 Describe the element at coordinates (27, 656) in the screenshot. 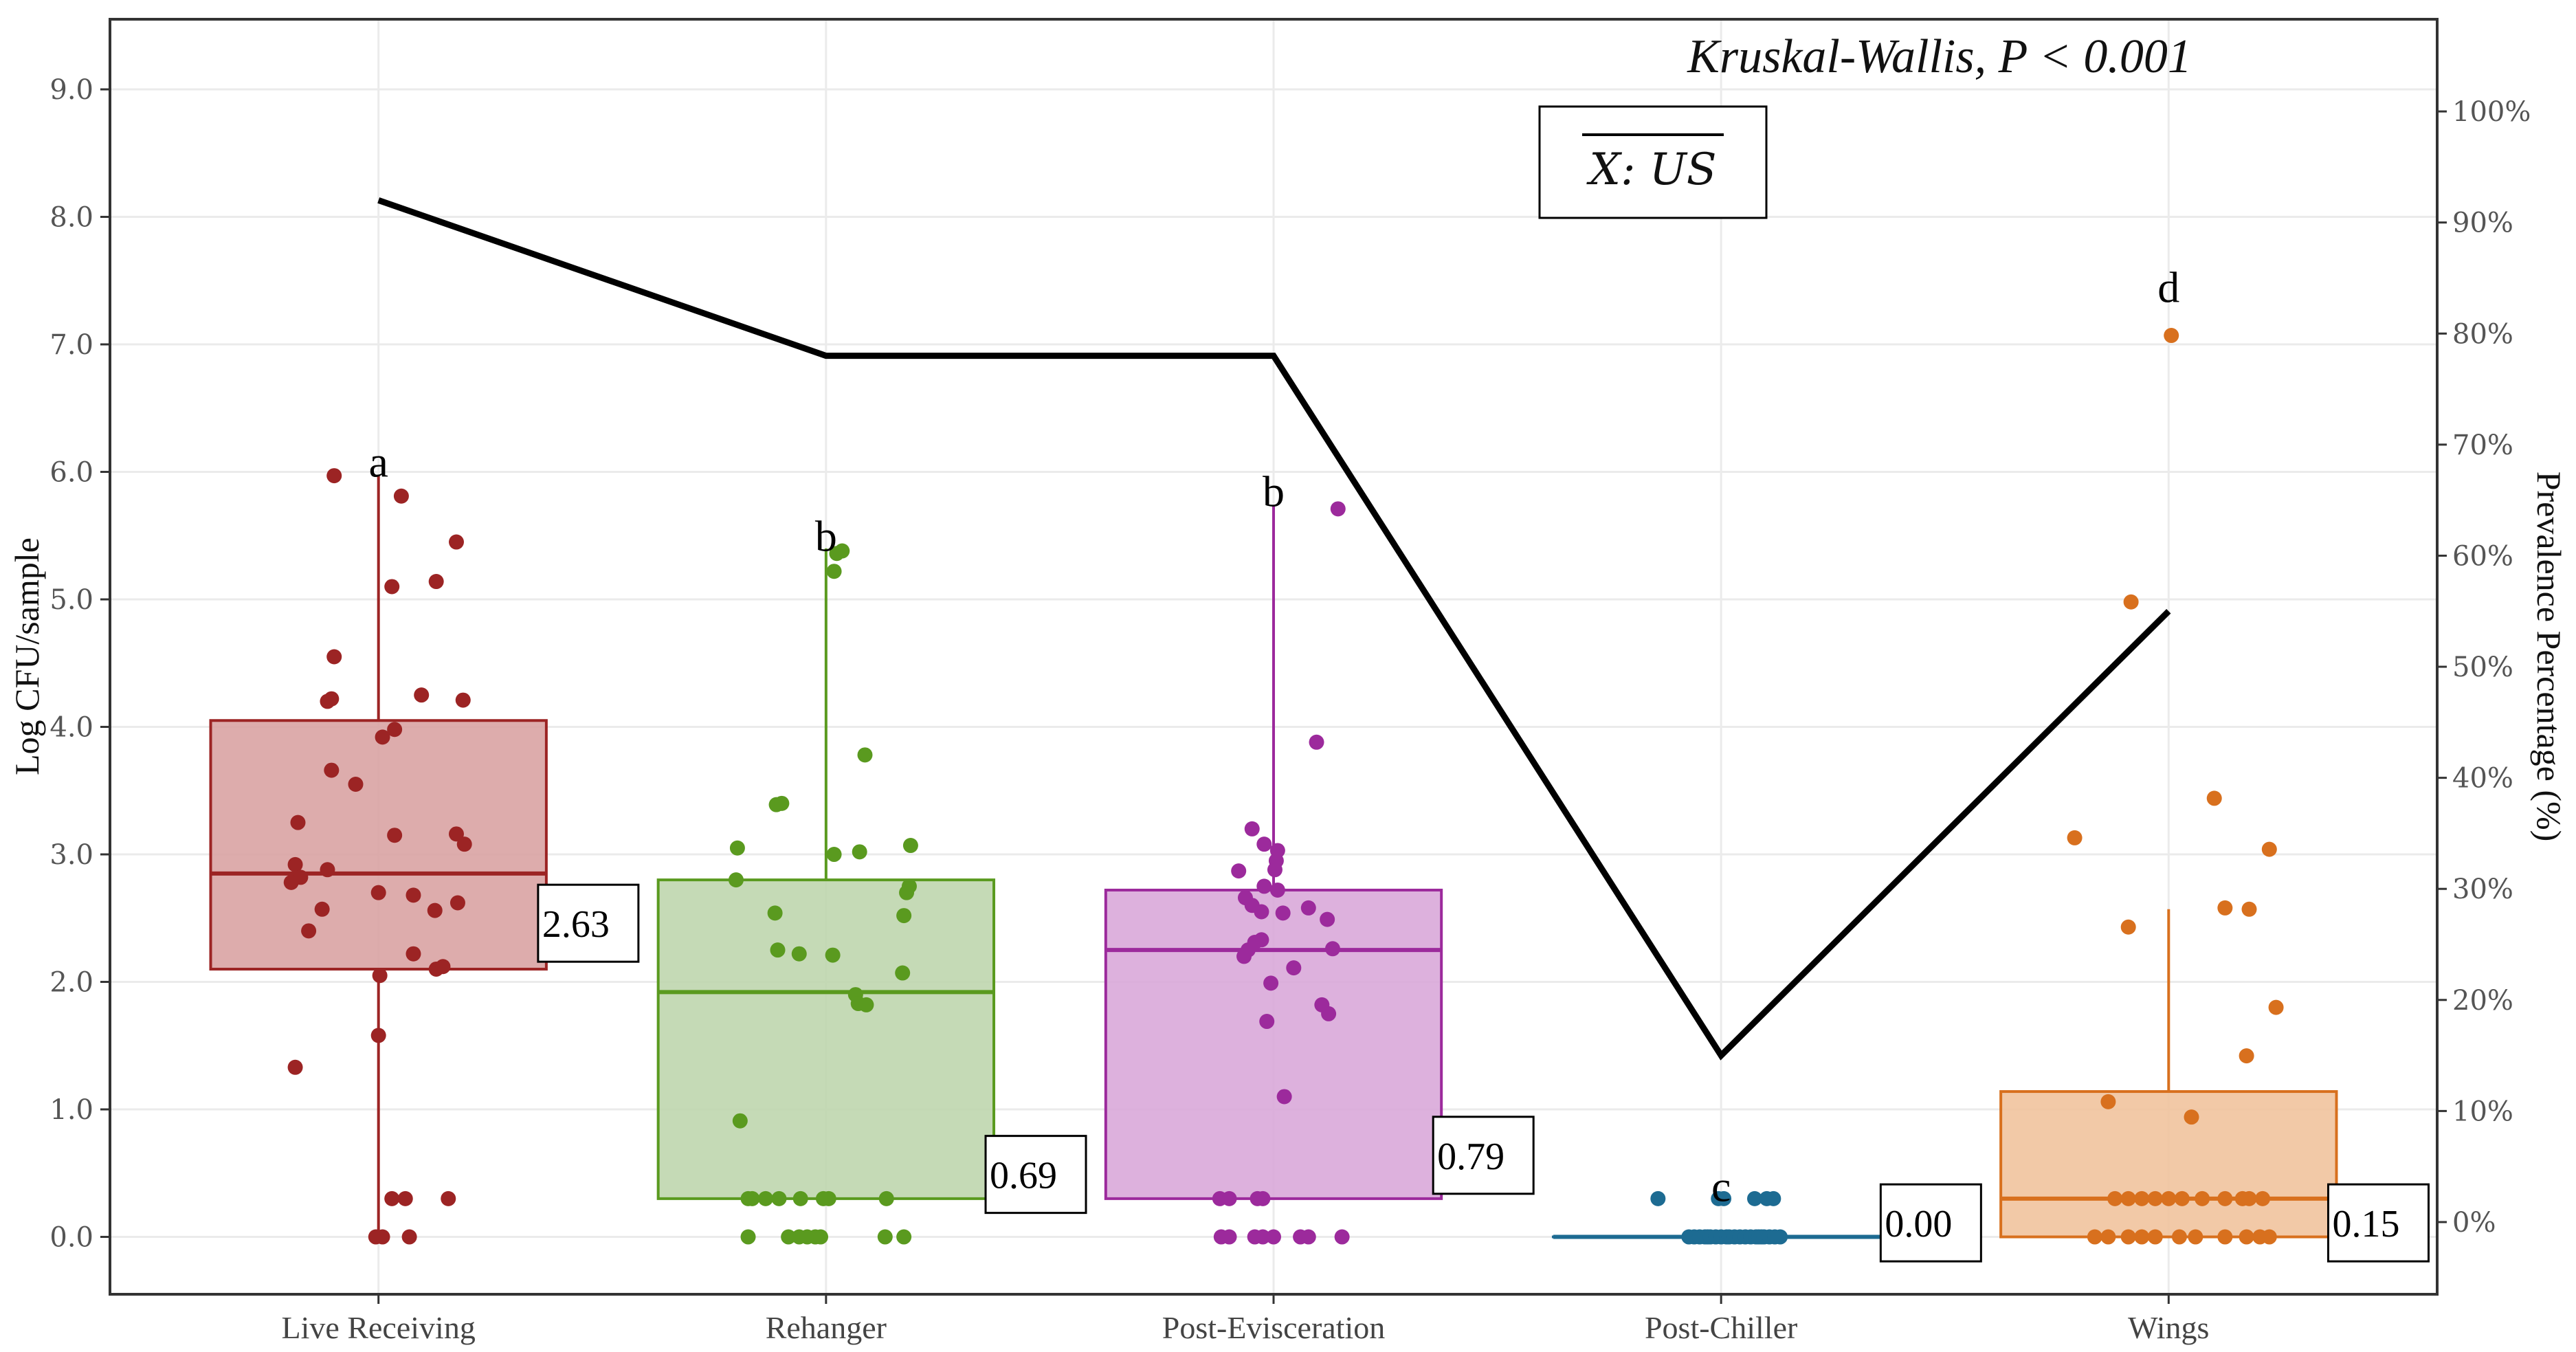

I see `left-axis-title: Log CFU/sample` at that location.